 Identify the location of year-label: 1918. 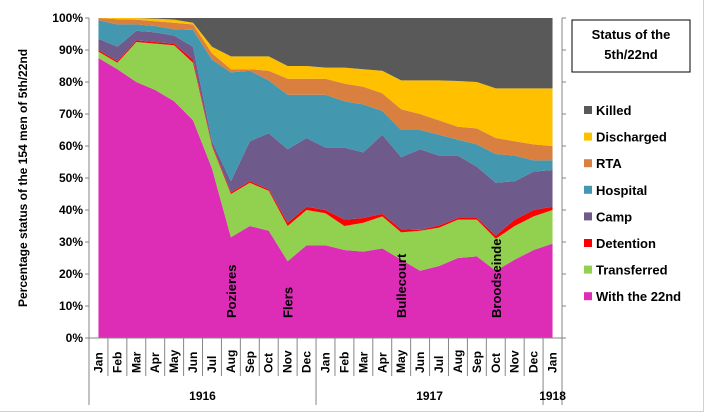
(552, 396).